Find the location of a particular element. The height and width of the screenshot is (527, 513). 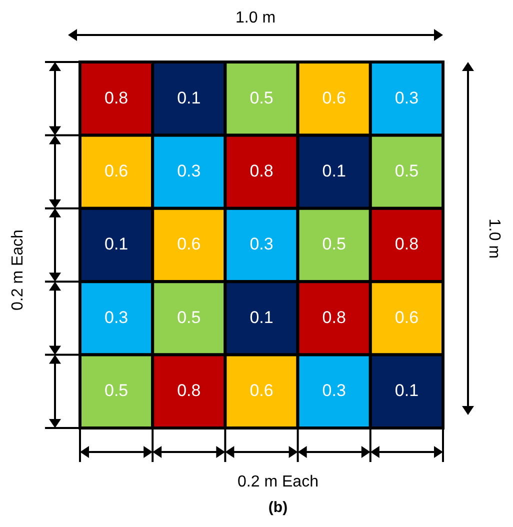

text: (b) is located at coordinates (278, 507).